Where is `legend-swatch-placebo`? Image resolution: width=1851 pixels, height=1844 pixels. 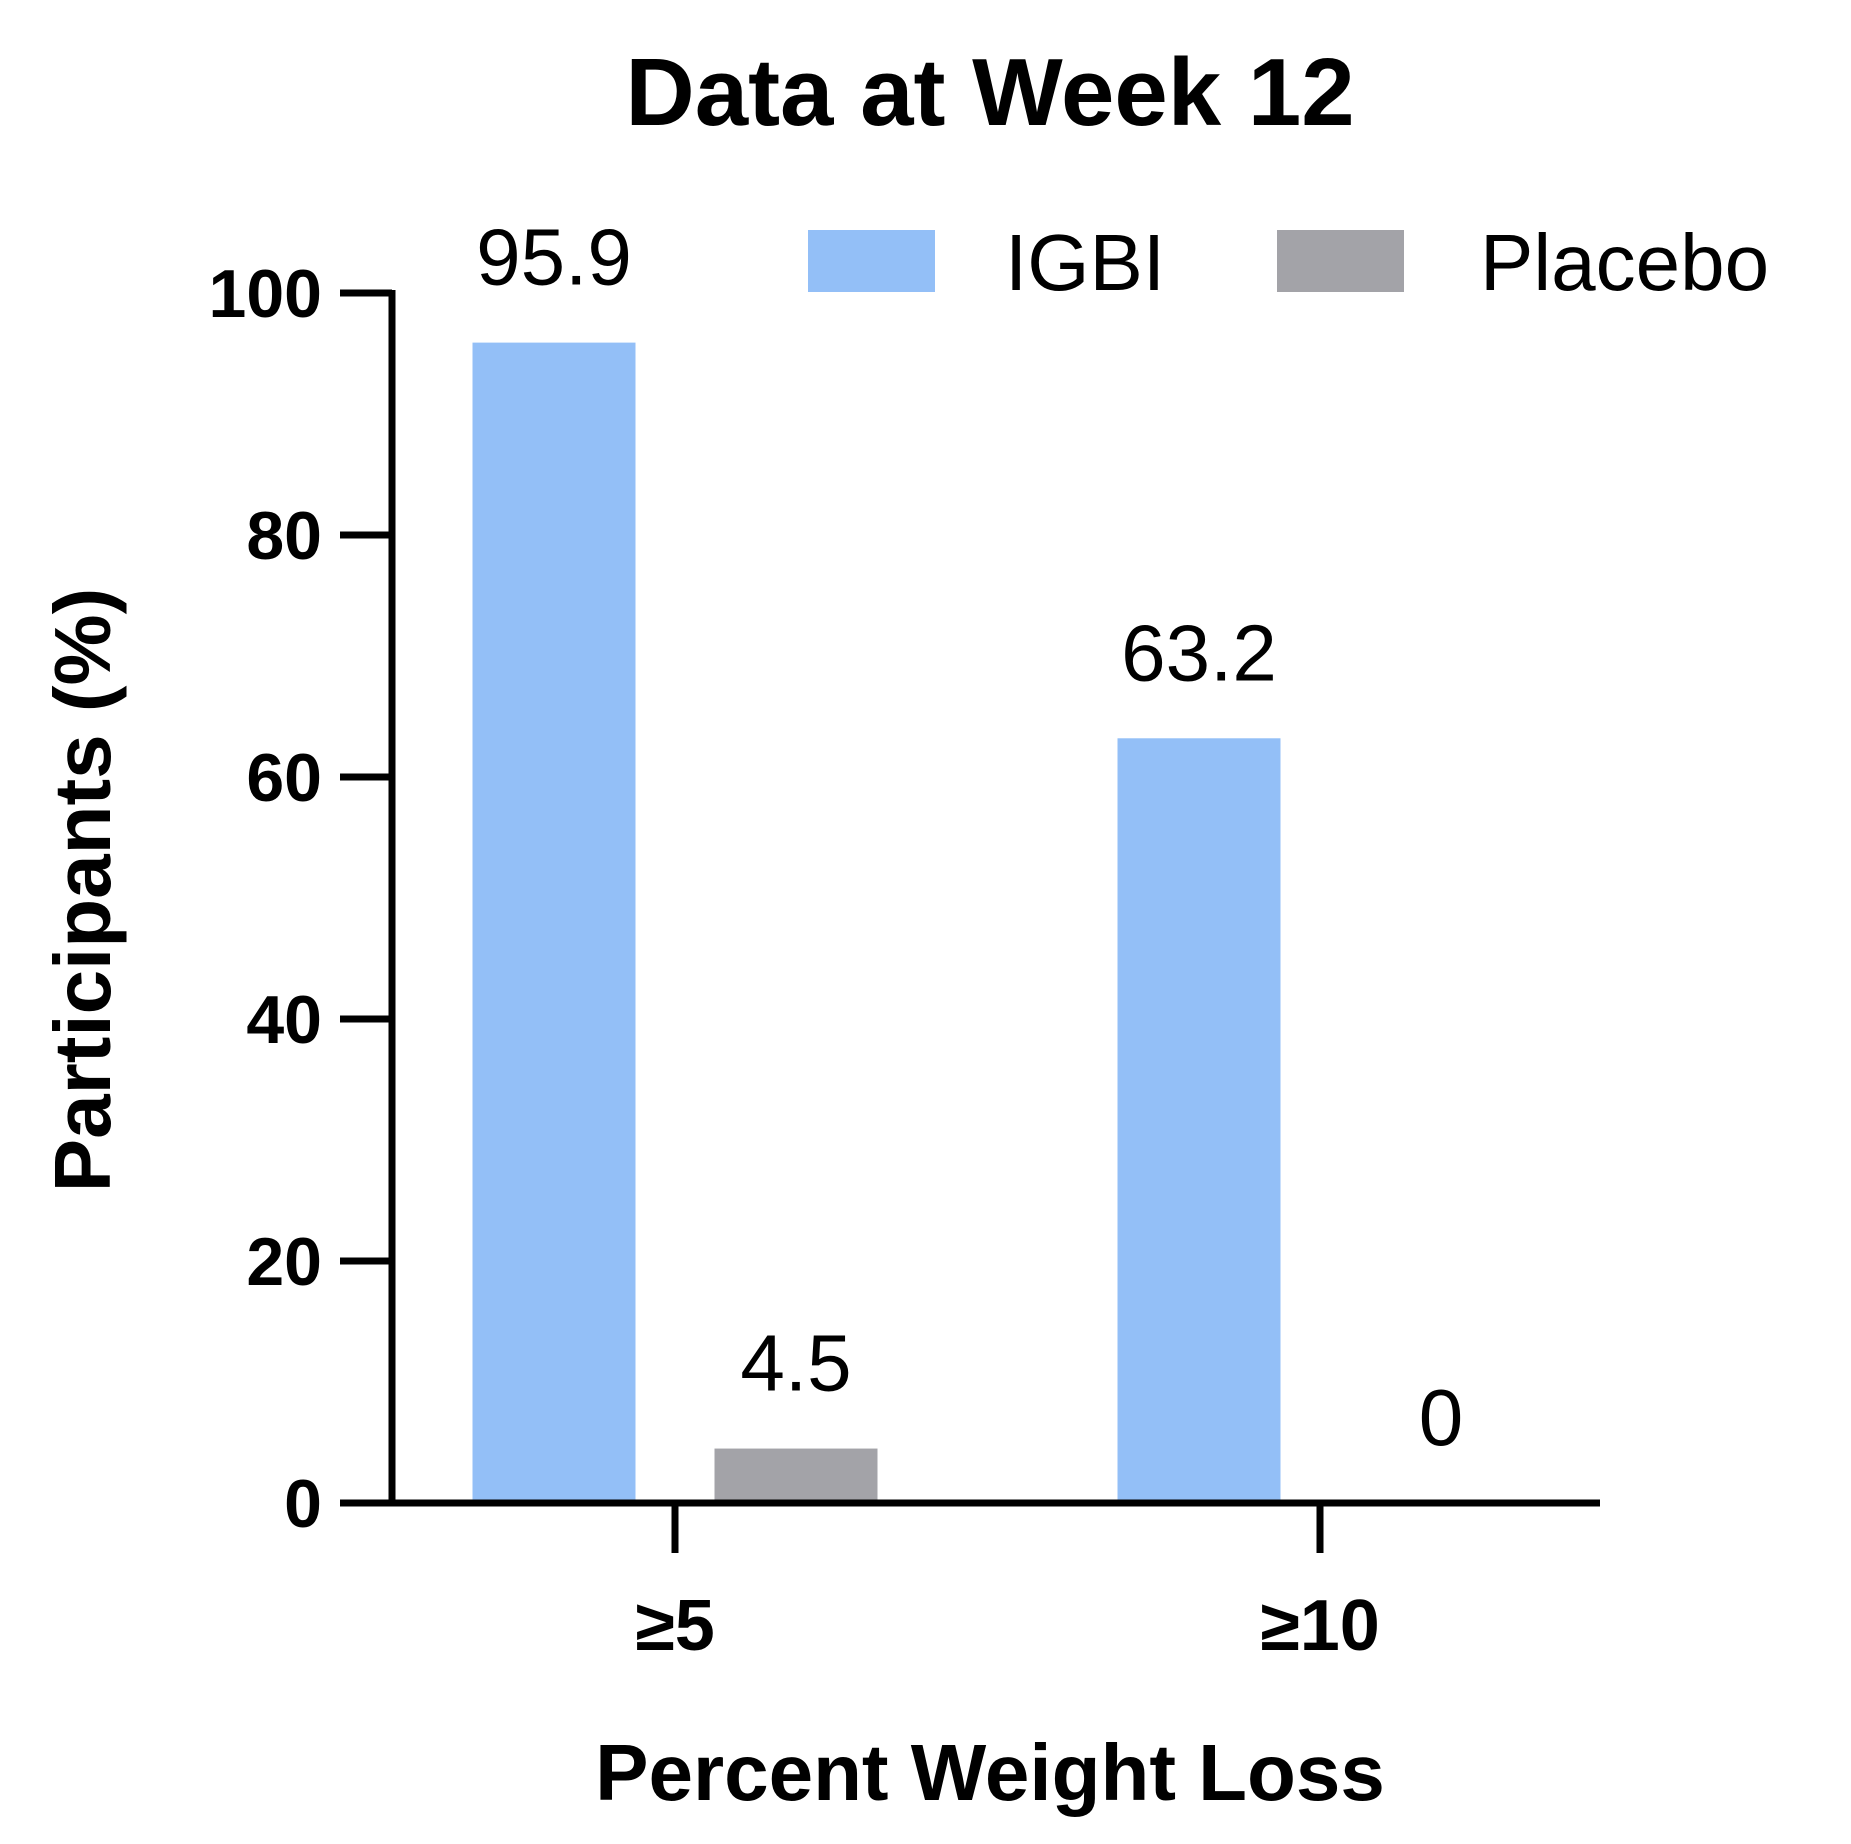
legend-swatch-placebo is located at coordinates (1340, 261).